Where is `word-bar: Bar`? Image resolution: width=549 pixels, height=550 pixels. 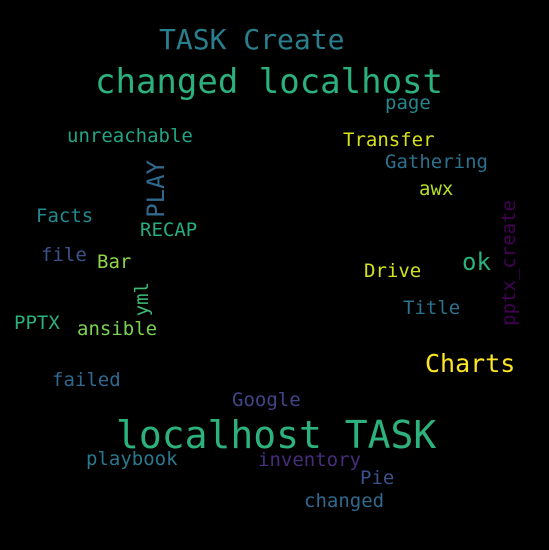 word-bar: Bar is located at coordinates (114, 262).